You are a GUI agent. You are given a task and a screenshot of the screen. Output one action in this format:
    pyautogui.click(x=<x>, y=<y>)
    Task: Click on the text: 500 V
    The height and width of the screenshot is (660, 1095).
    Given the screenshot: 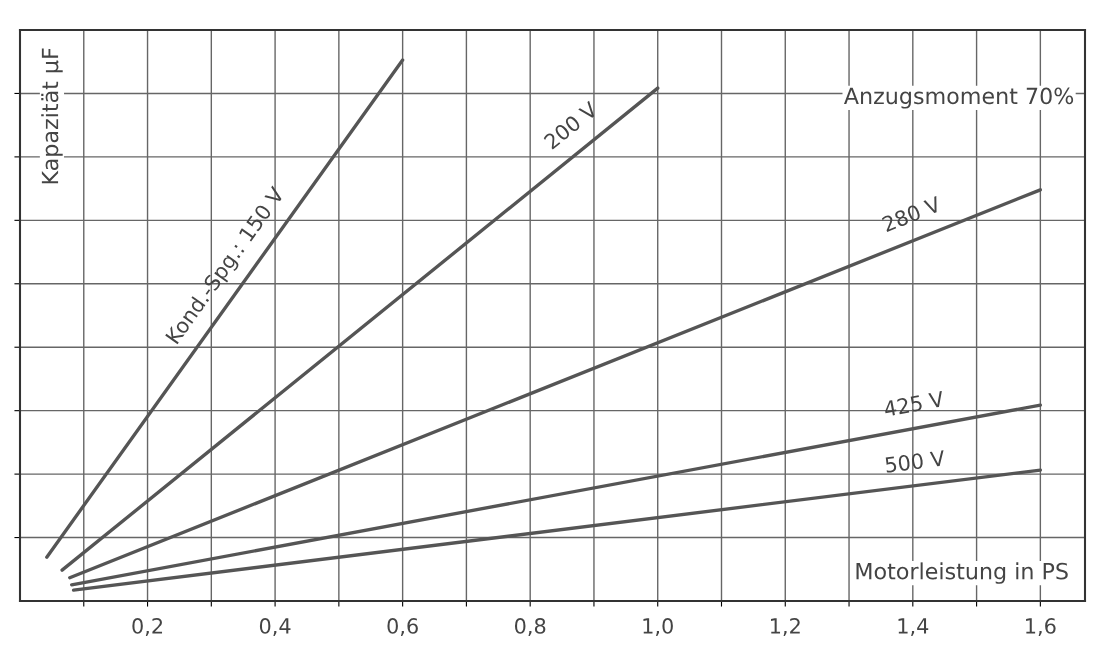 What is the action you would take?
    pyautogui.click(x=915, y=461)
    